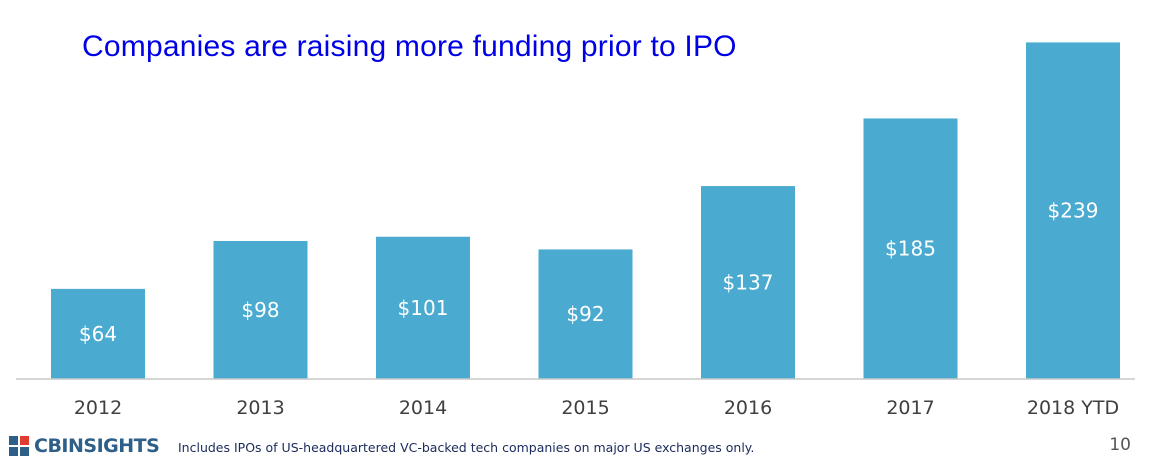  I want to click on x-tick-label: 2012, so click(98, 408).